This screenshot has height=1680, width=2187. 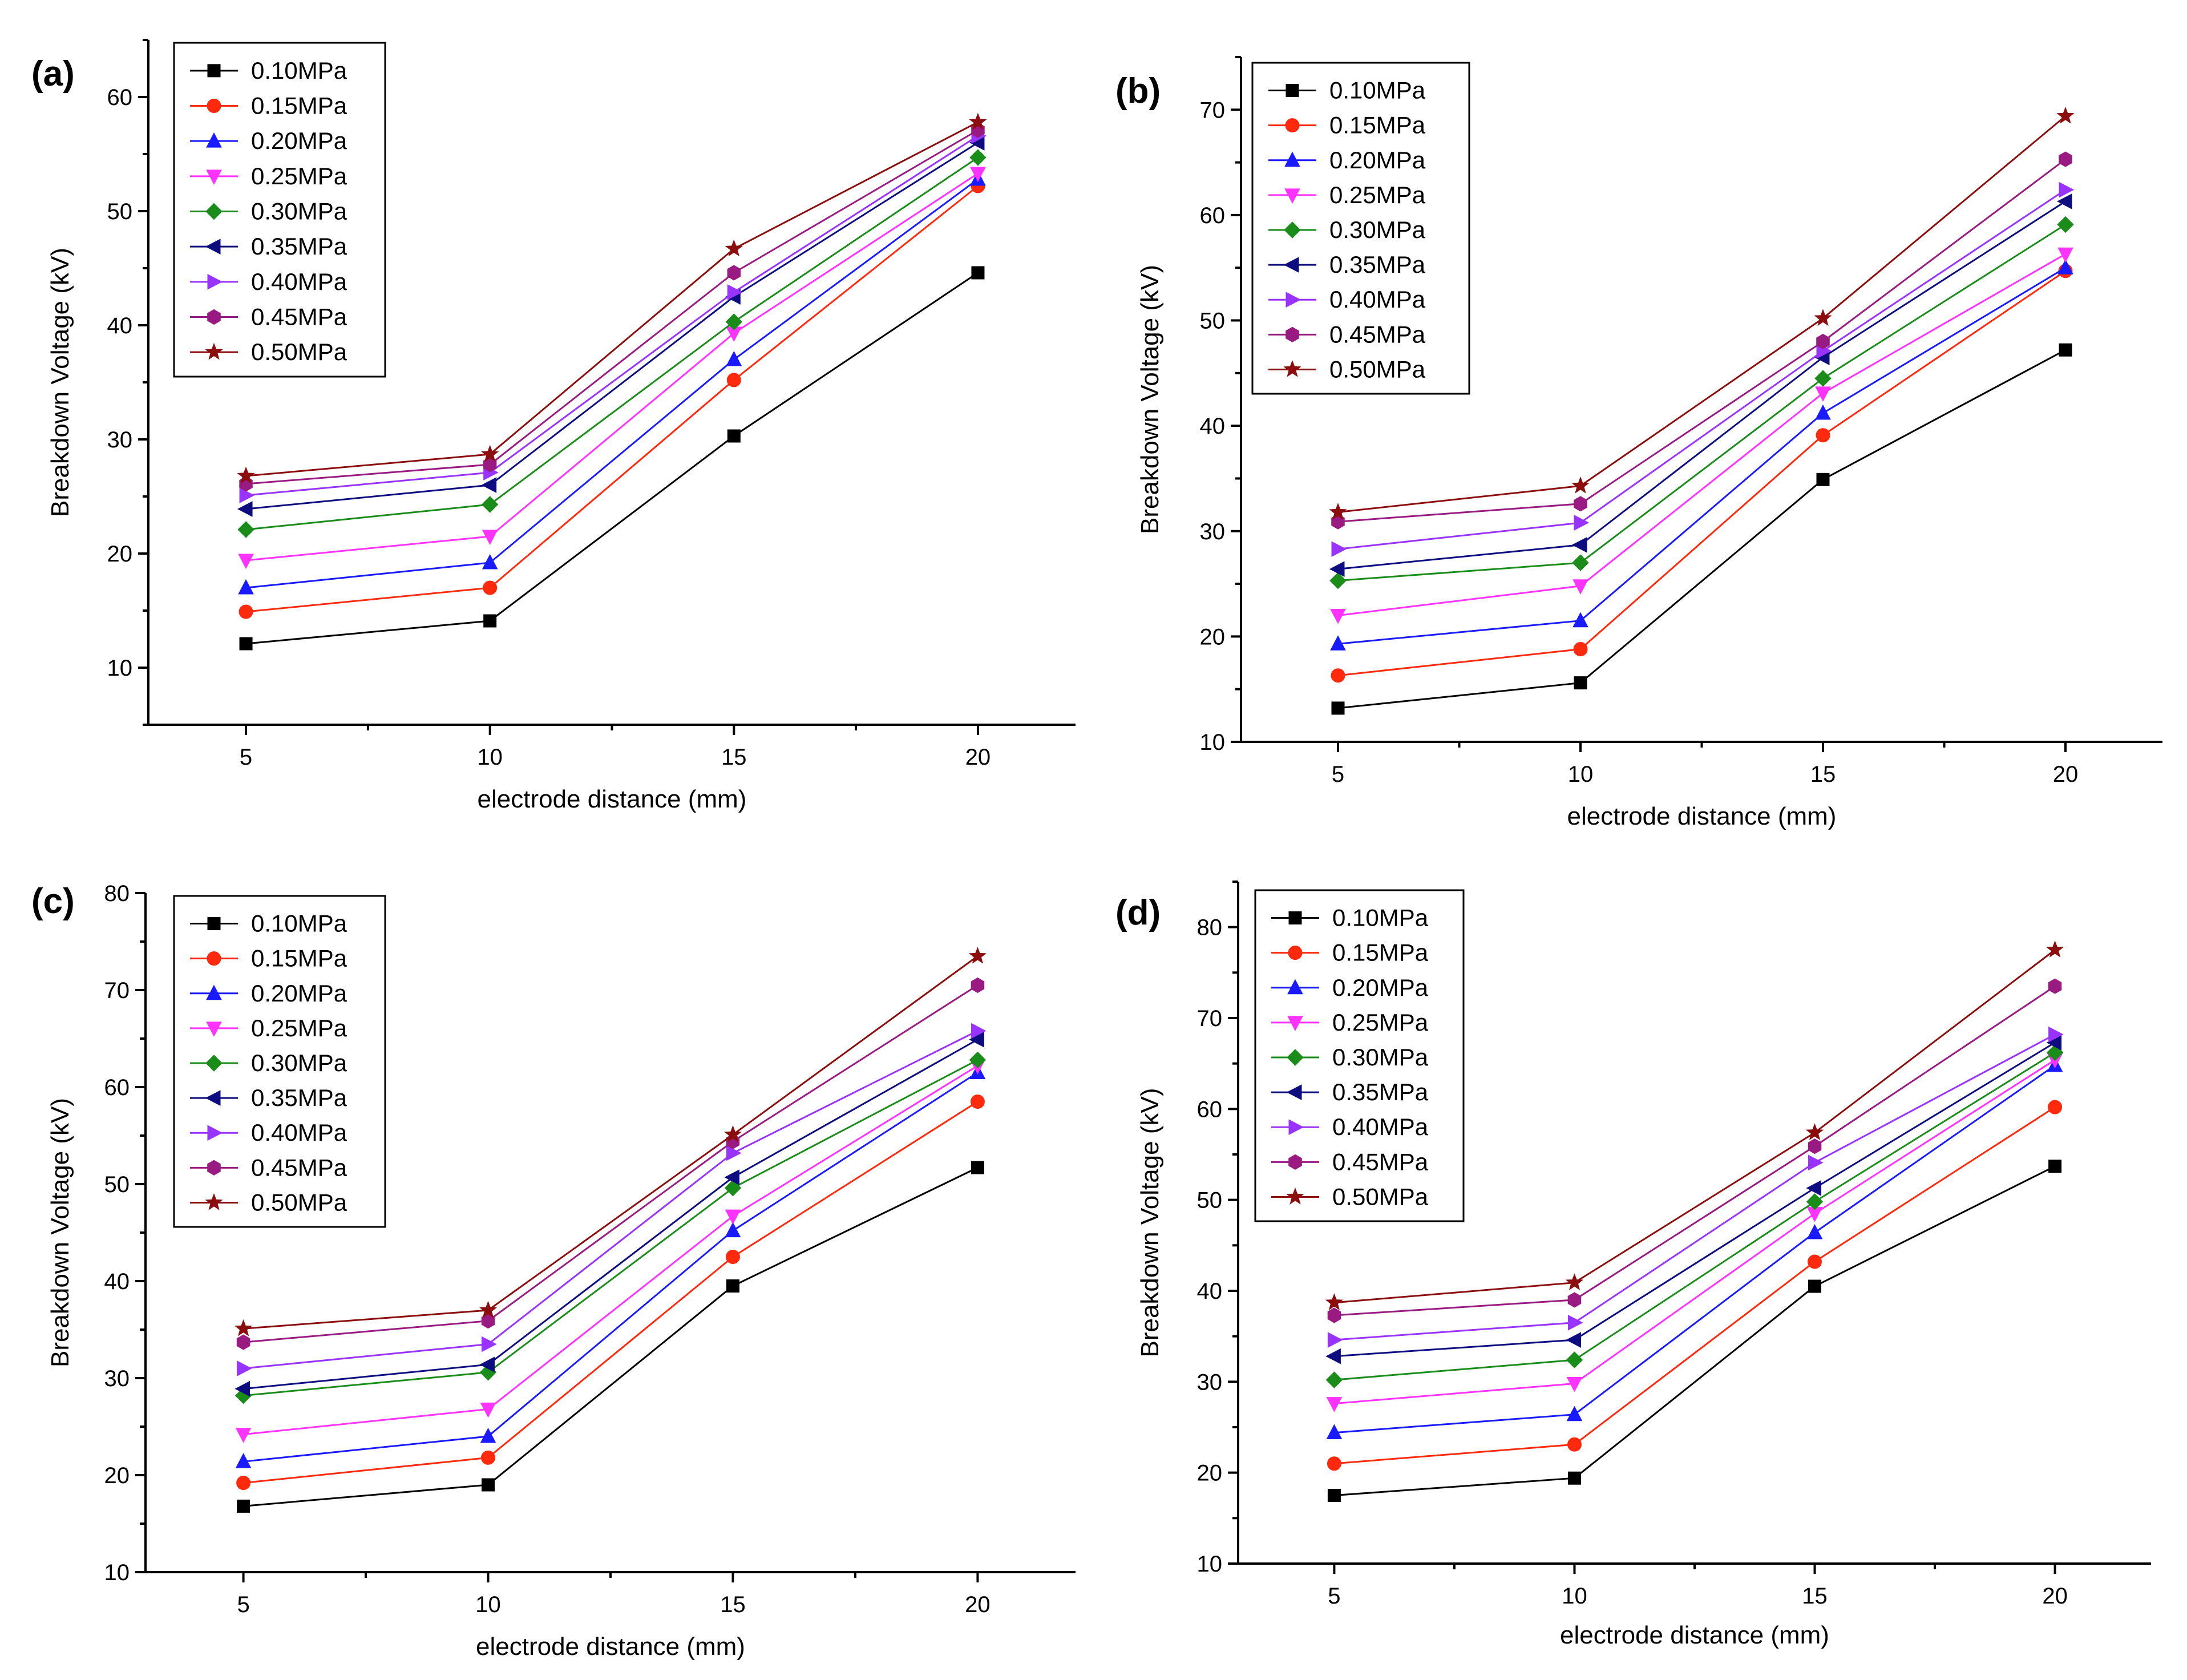 What do you see at coordinates (1380, 987) in the screenshot?
I see `legend-label: 0.20MPa` at bounding box center [1380, 987].